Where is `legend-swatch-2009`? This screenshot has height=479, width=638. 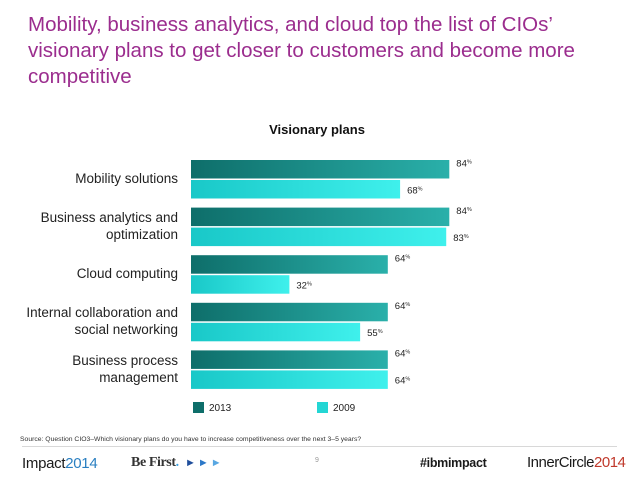
legend-swatch-2009 is located at coordinates (322, 407).